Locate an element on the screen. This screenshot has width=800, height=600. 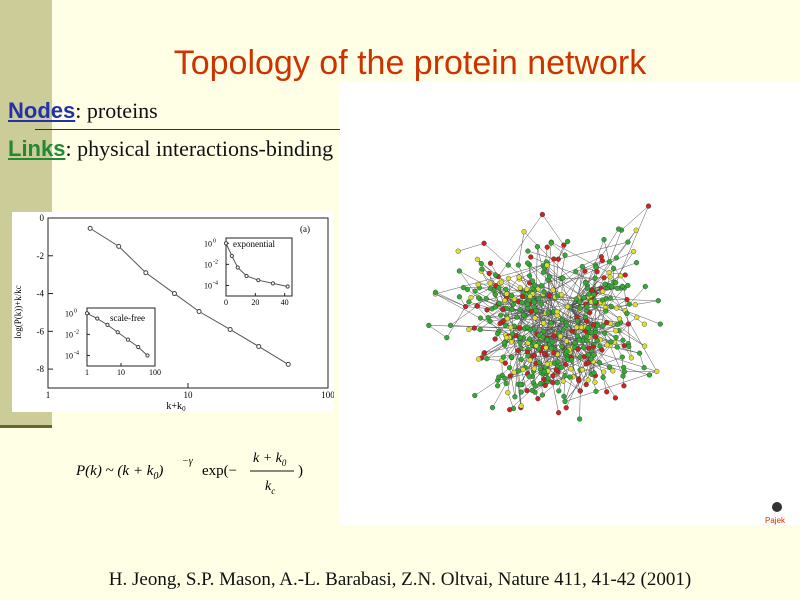
formula-numerator: k + k0 is located at coordinates (270, 459).